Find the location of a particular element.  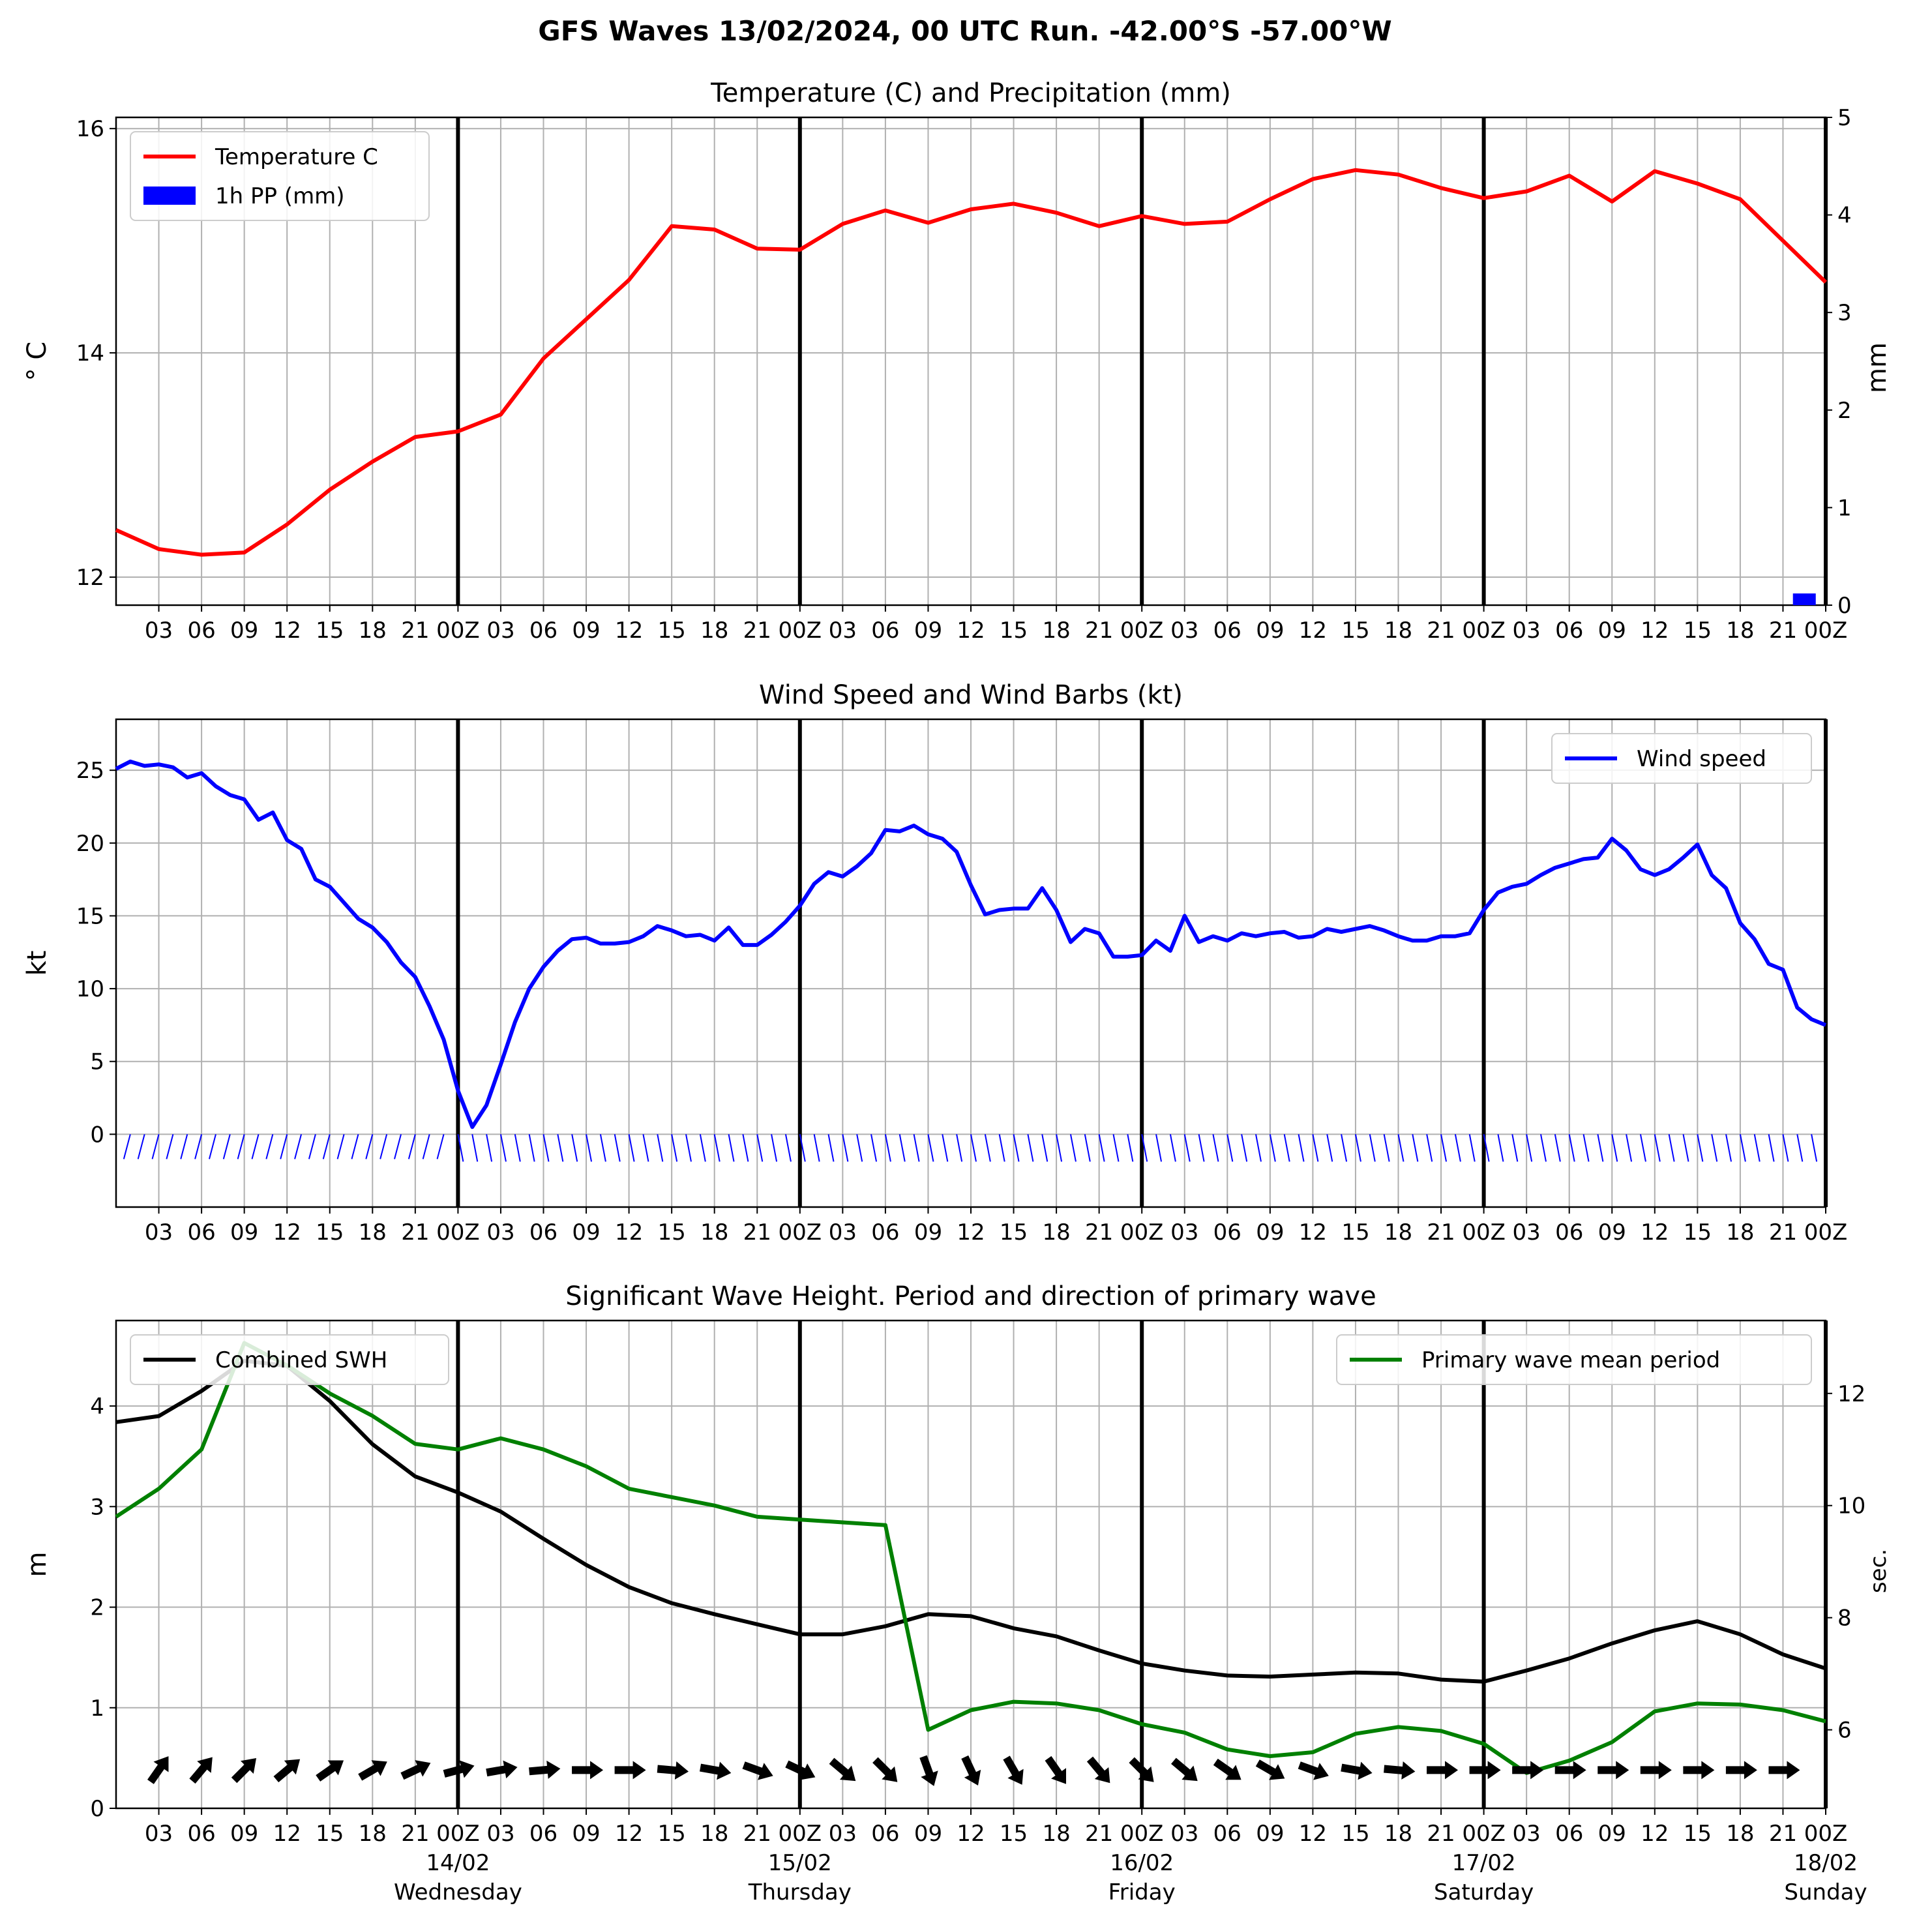

y-tick-label: 4 is located at coordinates (97, 1407).